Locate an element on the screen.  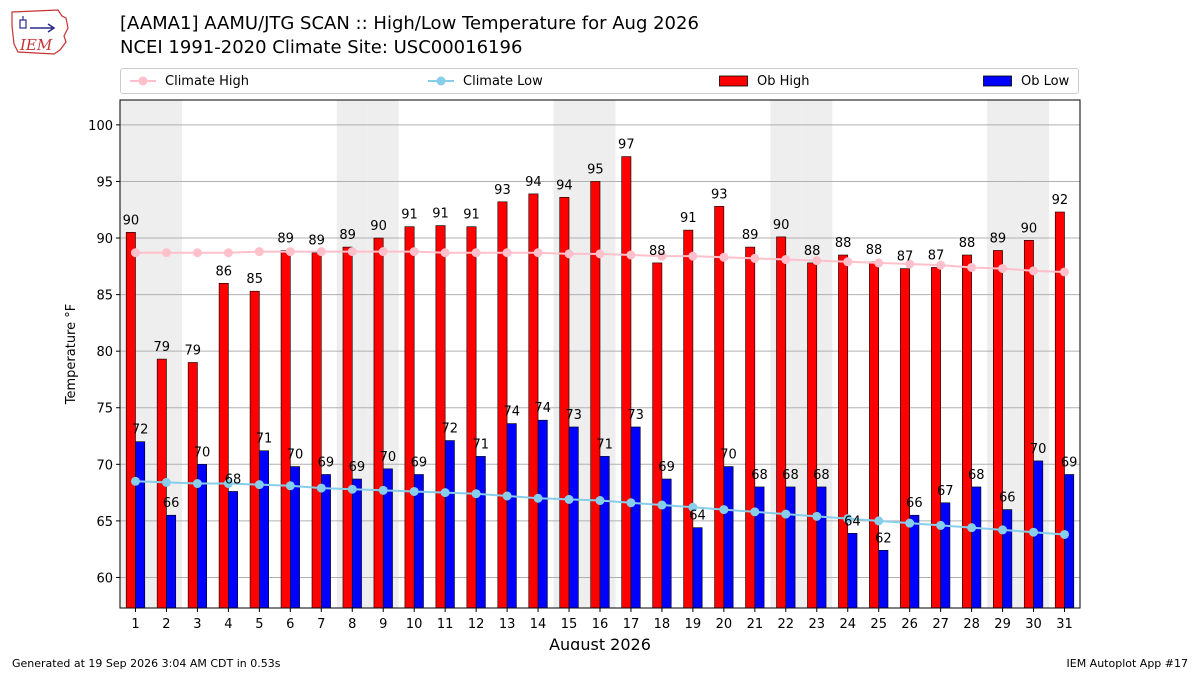
label-low-13: 74 is located at coordinates (511, 412).